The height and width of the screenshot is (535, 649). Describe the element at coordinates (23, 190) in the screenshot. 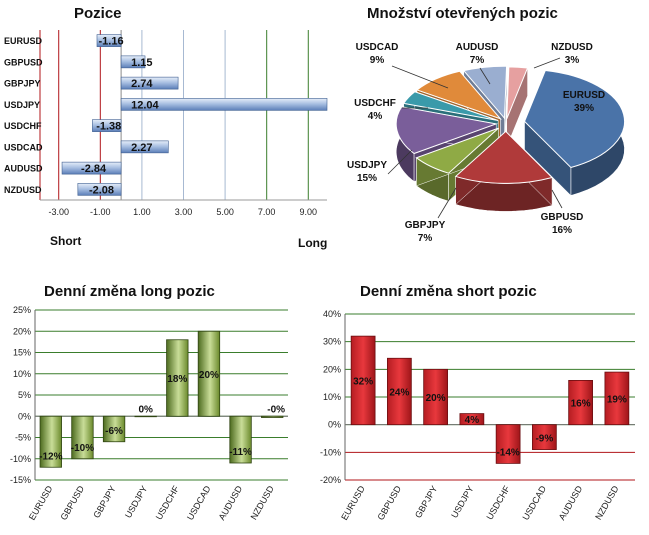

I see `category-label: NZDUSD` at that location.